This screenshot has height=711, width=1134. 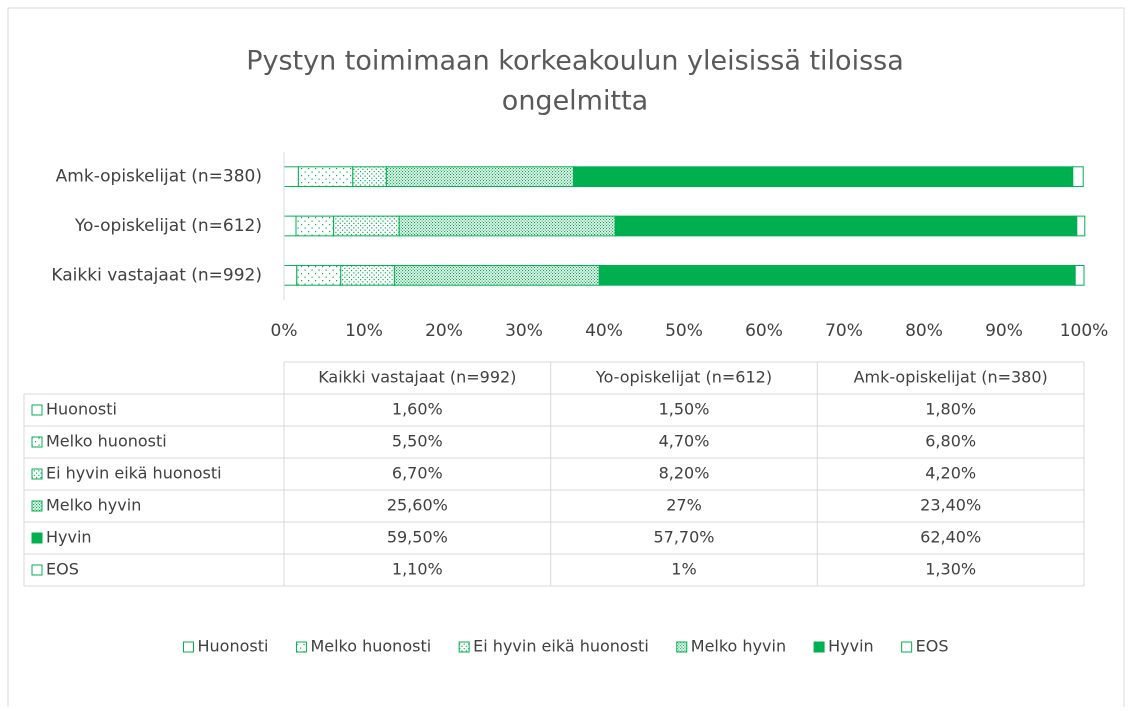 What do you see at coordinates (684, 331) in the screenshot?
I see `x-tick-label: 50%` at bounding box center [684, 331].